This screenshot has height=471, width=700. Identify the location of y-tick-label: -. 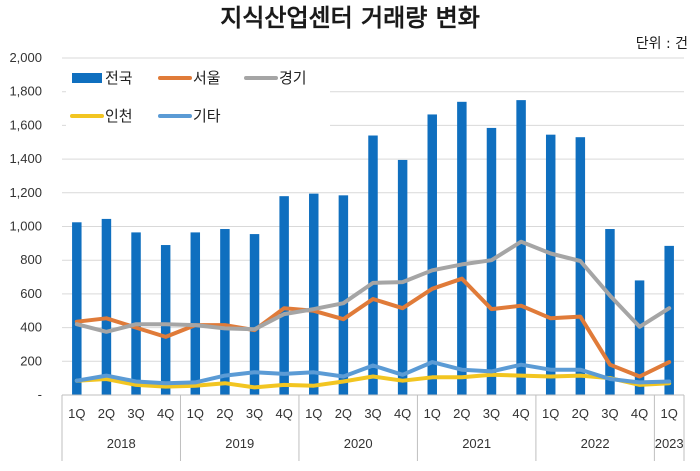
(40, 394).